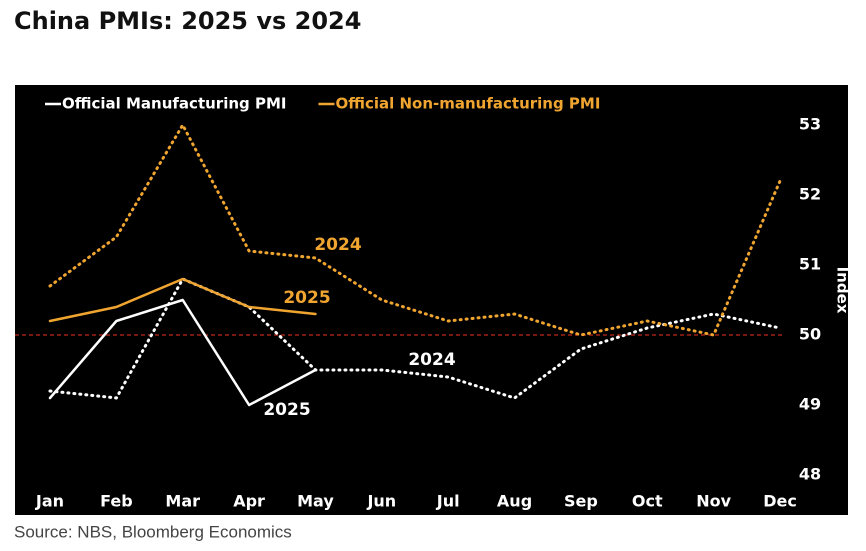 The height and width of the screenshot is (551, 866). Describe the element at coordinates (467, 104) in the screenshot. I see `legend-label: Official Non-manufacturing PMI` at that location.